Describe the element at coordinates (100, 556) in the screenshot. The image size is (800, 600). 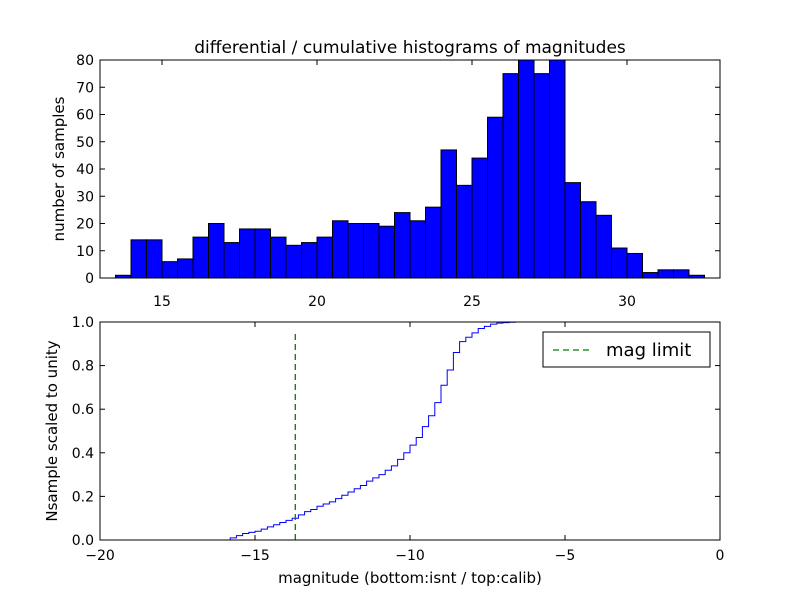
I see `x-tick-label: −20` at that location.